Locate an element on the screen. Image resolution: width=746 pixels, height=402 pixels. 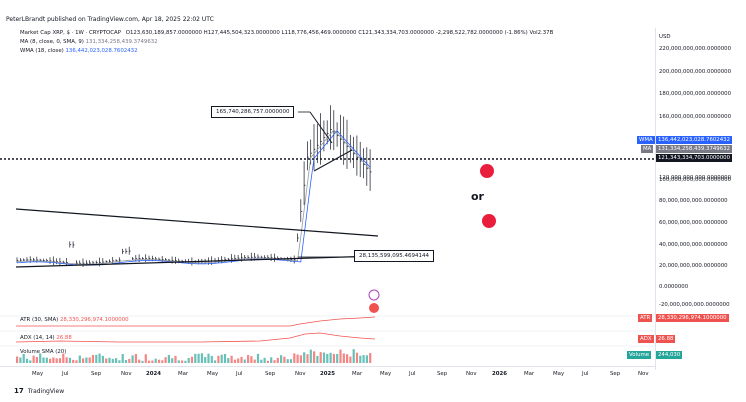
y-tick: 20,000,000,000.0000000 is located at coordinates (693, 266).